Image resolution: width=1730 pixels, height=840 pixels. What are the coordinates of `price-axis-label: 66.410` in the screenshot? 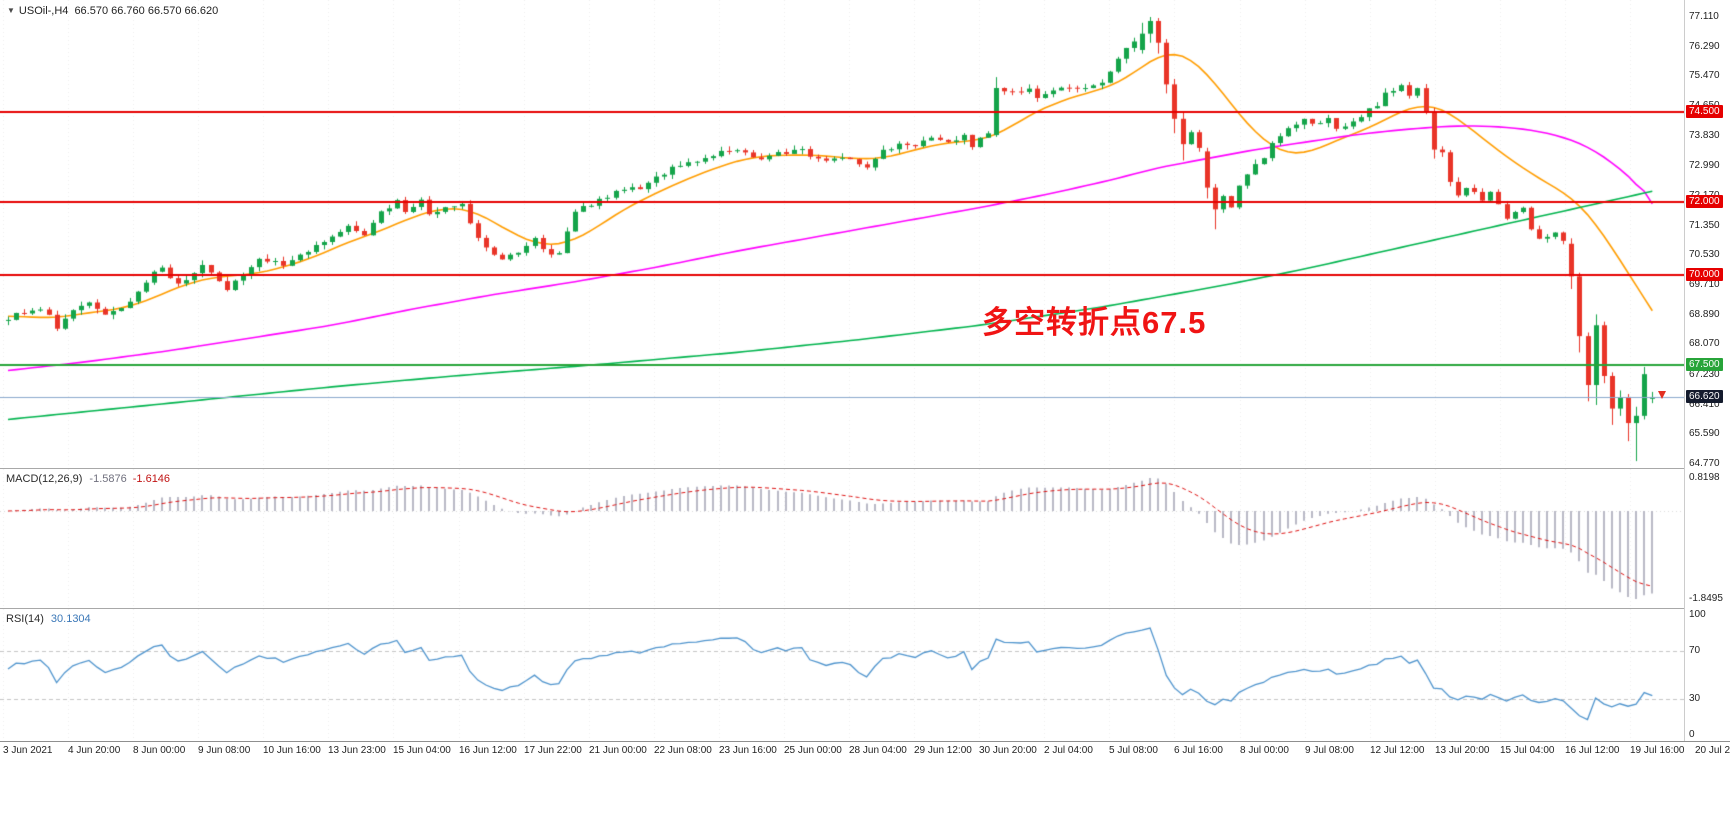 It's located at (1704, 404).